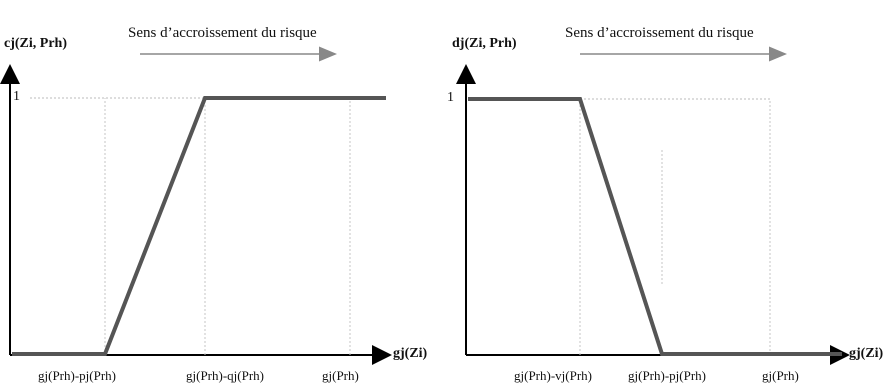 The width and height of the screenshot is (887, 387). I want to click on right-tick-v: gj(Prh)-vj(Prh), so click(553, 375).